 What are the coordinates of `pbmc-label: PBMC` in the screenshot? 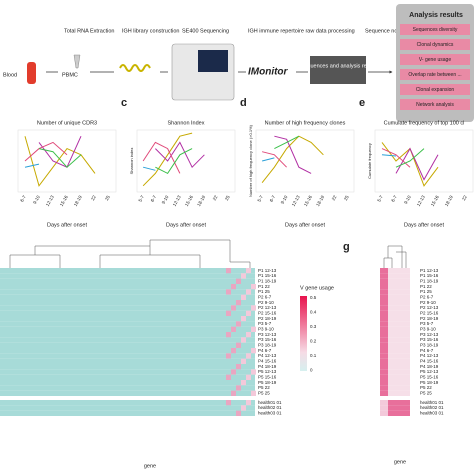 It's located at (70, 75).